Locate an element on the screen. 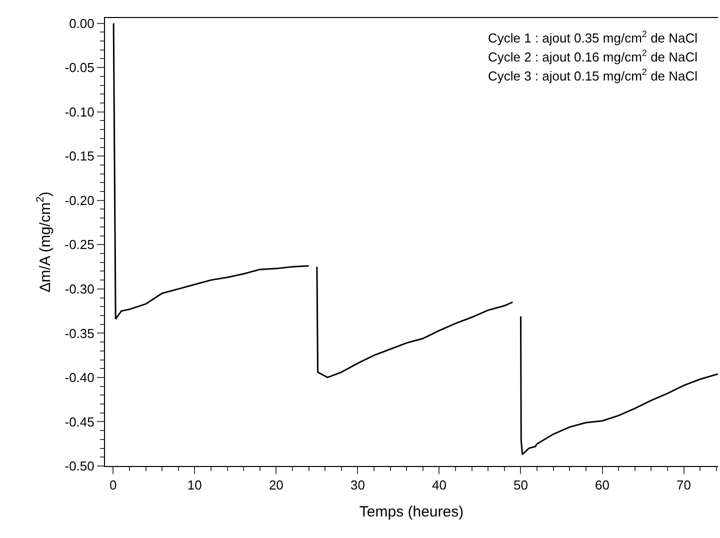  y-tick-label: -0.25 is located at coordinates (79, 244).